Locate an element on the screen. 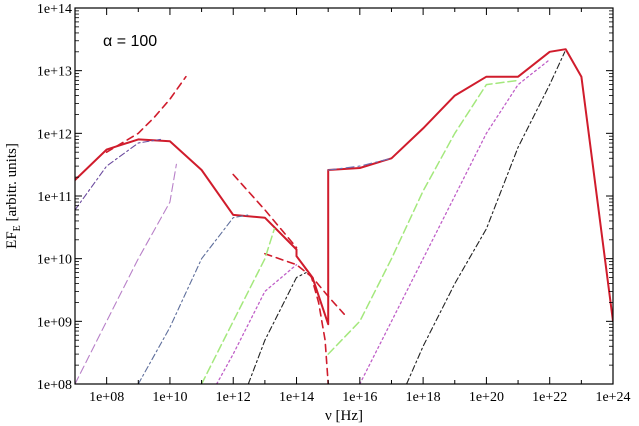 The height and width of the screenshot is (426, 639). y-tick-label: 1e+10 is located at coordinates (54, 260).